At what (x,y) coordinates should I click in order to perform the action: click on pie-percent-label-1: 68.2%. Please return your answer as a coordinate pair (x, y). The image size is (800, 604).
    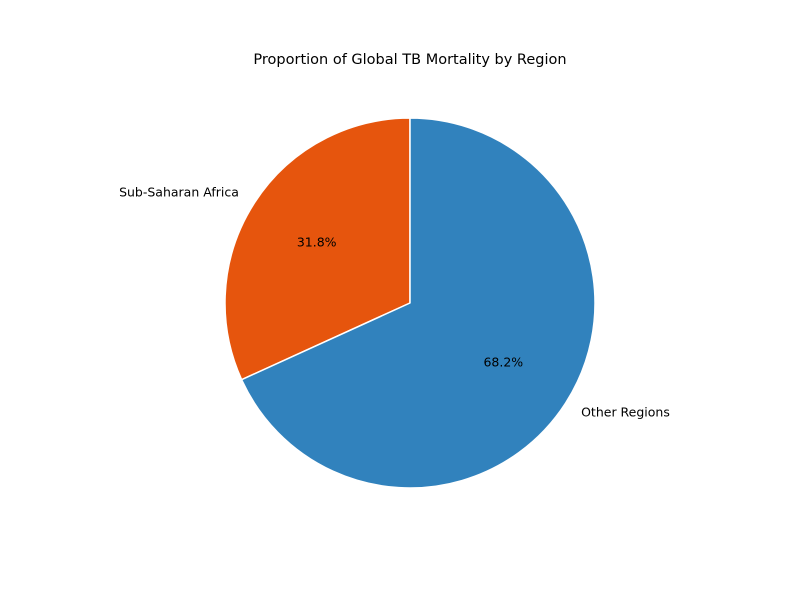
    Looking at the image, I should click on (503, 362).